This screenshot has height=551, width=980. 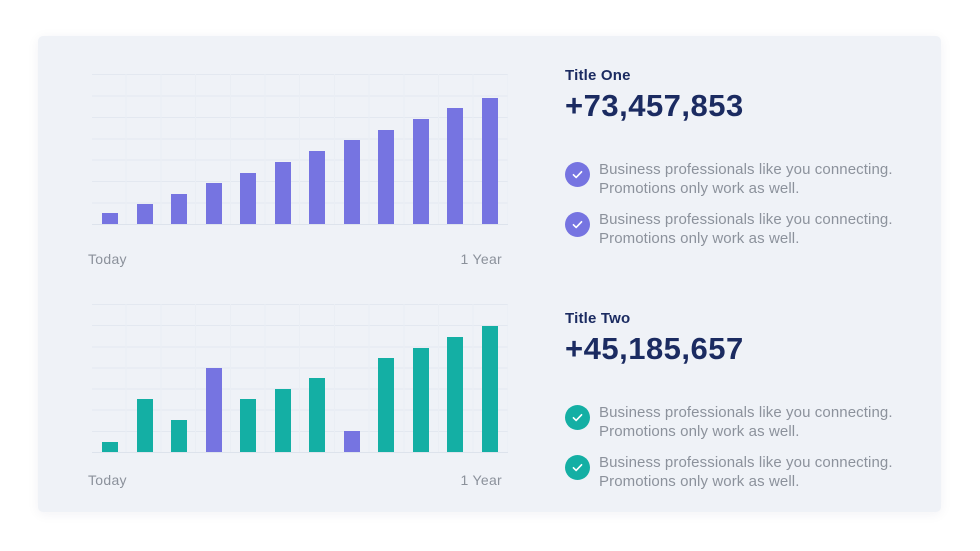 I want to click on bar-chart-one, so click(x=300, y=149).